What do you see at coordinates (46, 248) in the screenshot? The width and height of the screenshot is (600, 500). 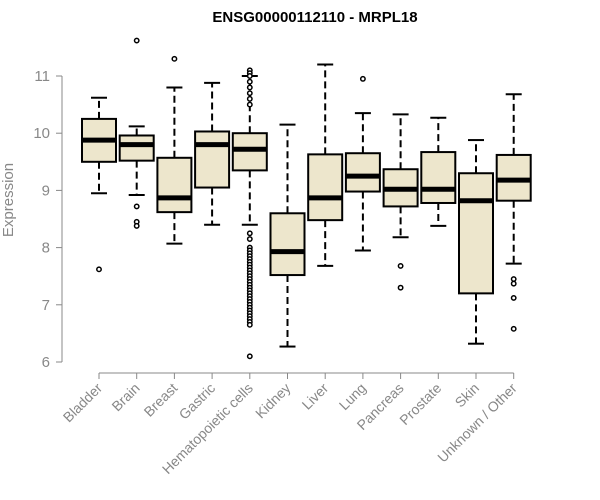 I see `y-tick-label: 8` at bounding box center [46, 248].